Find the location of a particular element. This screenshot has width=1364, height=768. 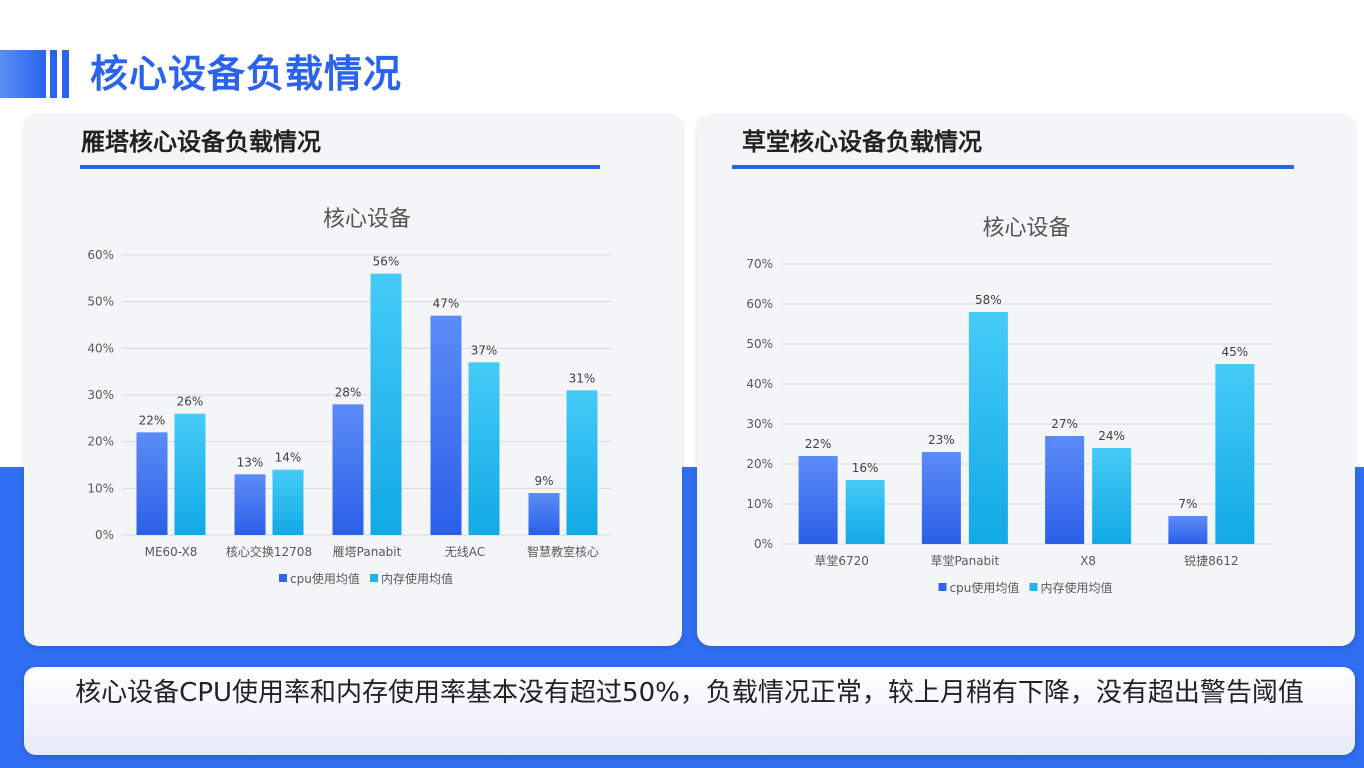

data-label: 27% is located at coordinates (1064, 424).